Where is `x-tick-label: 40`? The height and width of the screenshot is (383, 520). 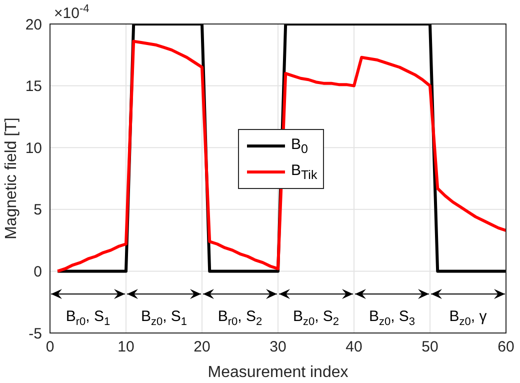 x-tick-label: 40 is located at coordinates (354, 347).